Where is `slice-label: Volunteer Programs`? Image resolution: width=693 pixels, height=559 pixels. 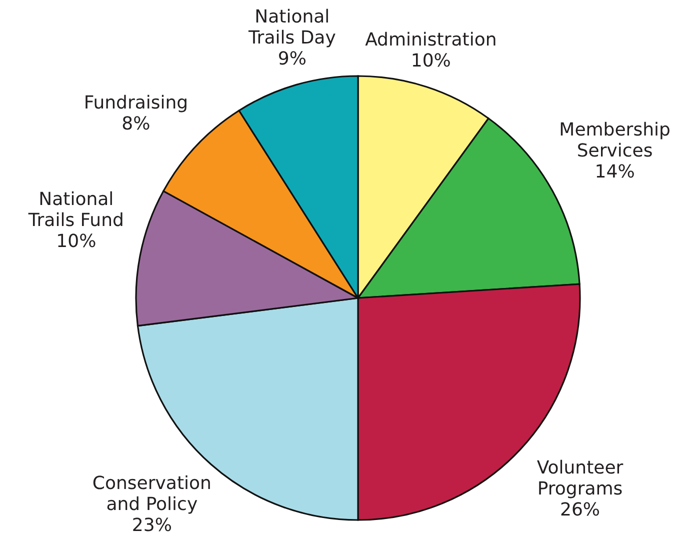
slice-label: Volunteer Programs is located at coordinates (580, 479).